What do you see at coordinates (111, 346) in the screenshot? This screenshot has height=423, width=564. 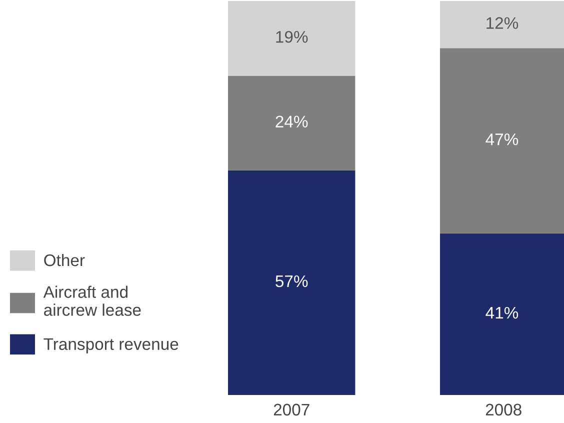 I see `legend-label: Transport revenue` at bounding box center [111, 346].